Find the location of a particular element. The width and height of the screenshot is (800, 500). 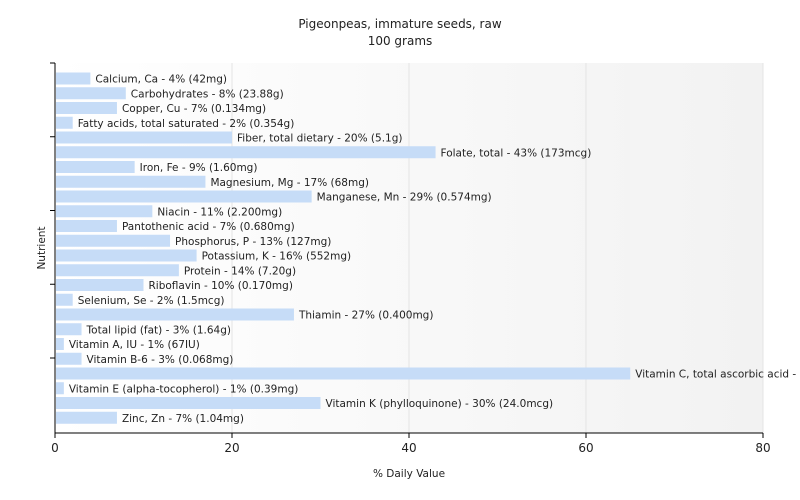

bar-label-23: Zinc, Zn - 7% (1.04mg) is located at coordinates (183, 419).